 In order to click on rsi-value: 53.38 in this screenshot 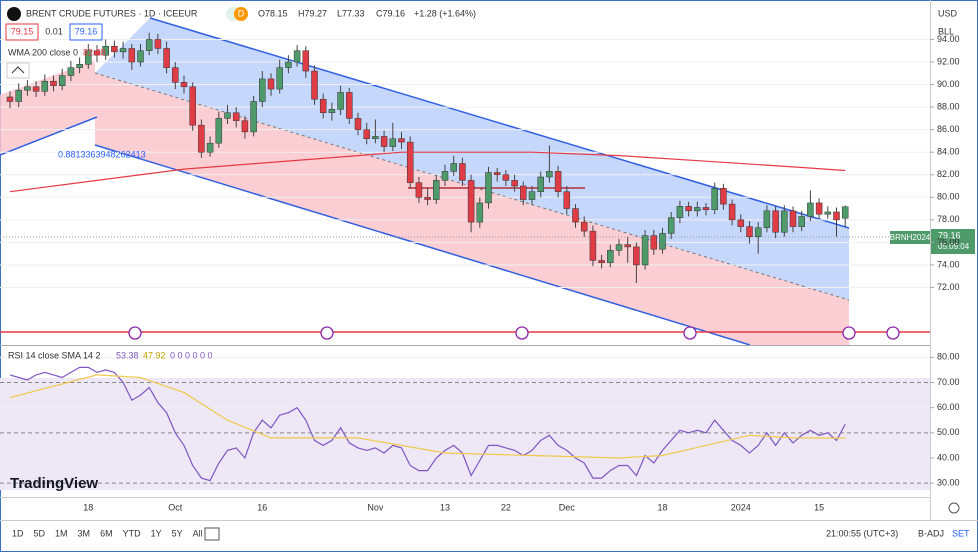, I will do `click(127, 355)`.